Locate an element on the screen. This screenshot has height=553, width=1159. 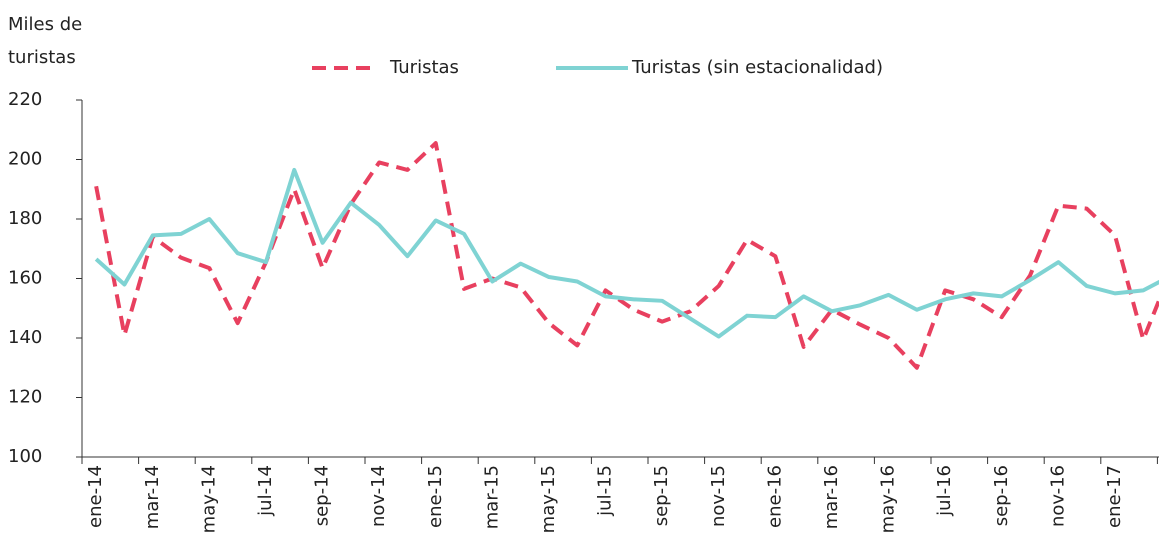
y-tick-label: 180 is located at coordinates (25, 218).